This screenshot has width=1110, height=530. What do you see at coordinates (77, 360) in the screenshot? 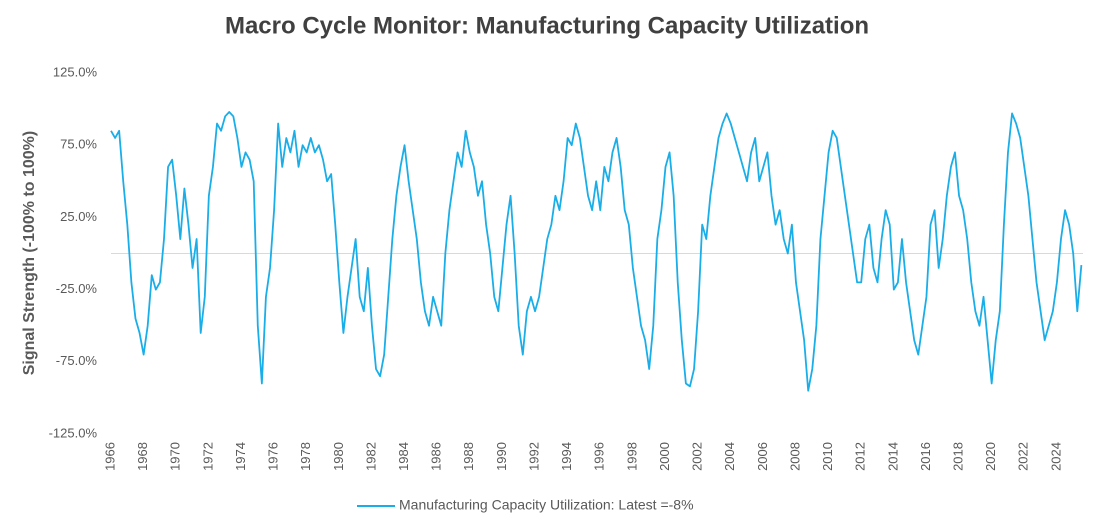
I see `y-tick-label: -75.0%` at bounding box center [77, 360].